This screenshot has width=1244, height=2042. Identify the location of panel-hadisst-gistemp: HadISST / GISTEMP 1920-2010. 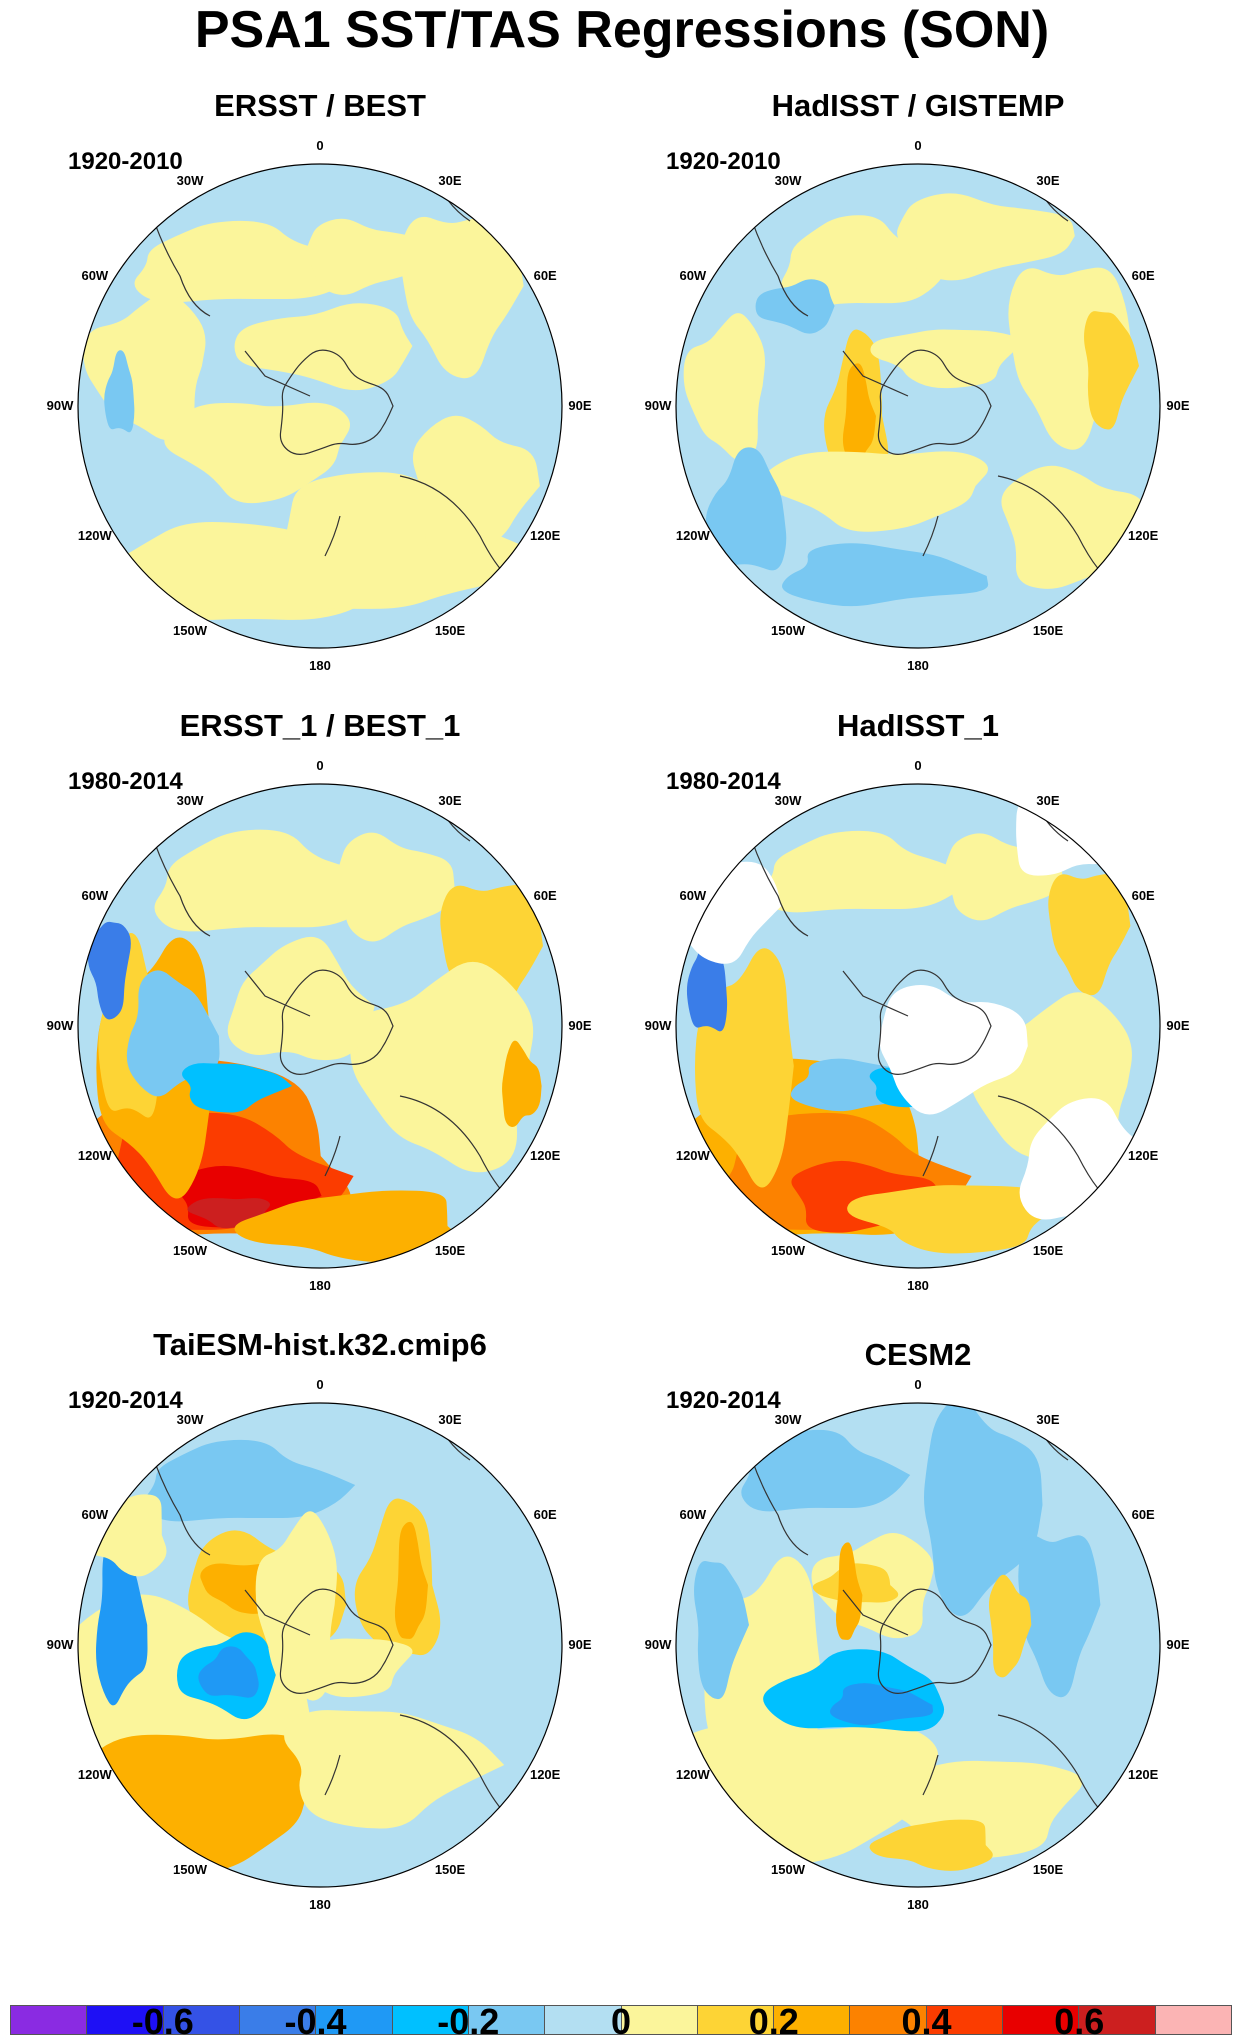
(918, 388).